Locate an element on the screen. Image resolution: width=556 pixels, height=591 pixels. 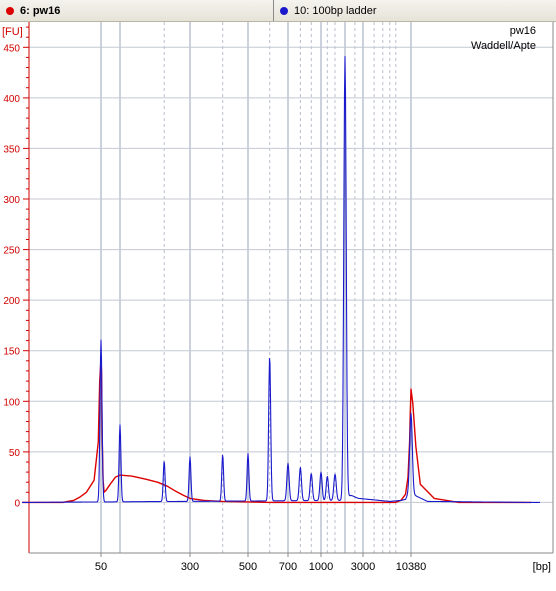
y-tick-label: 400 is located at coordinates (11, 99).